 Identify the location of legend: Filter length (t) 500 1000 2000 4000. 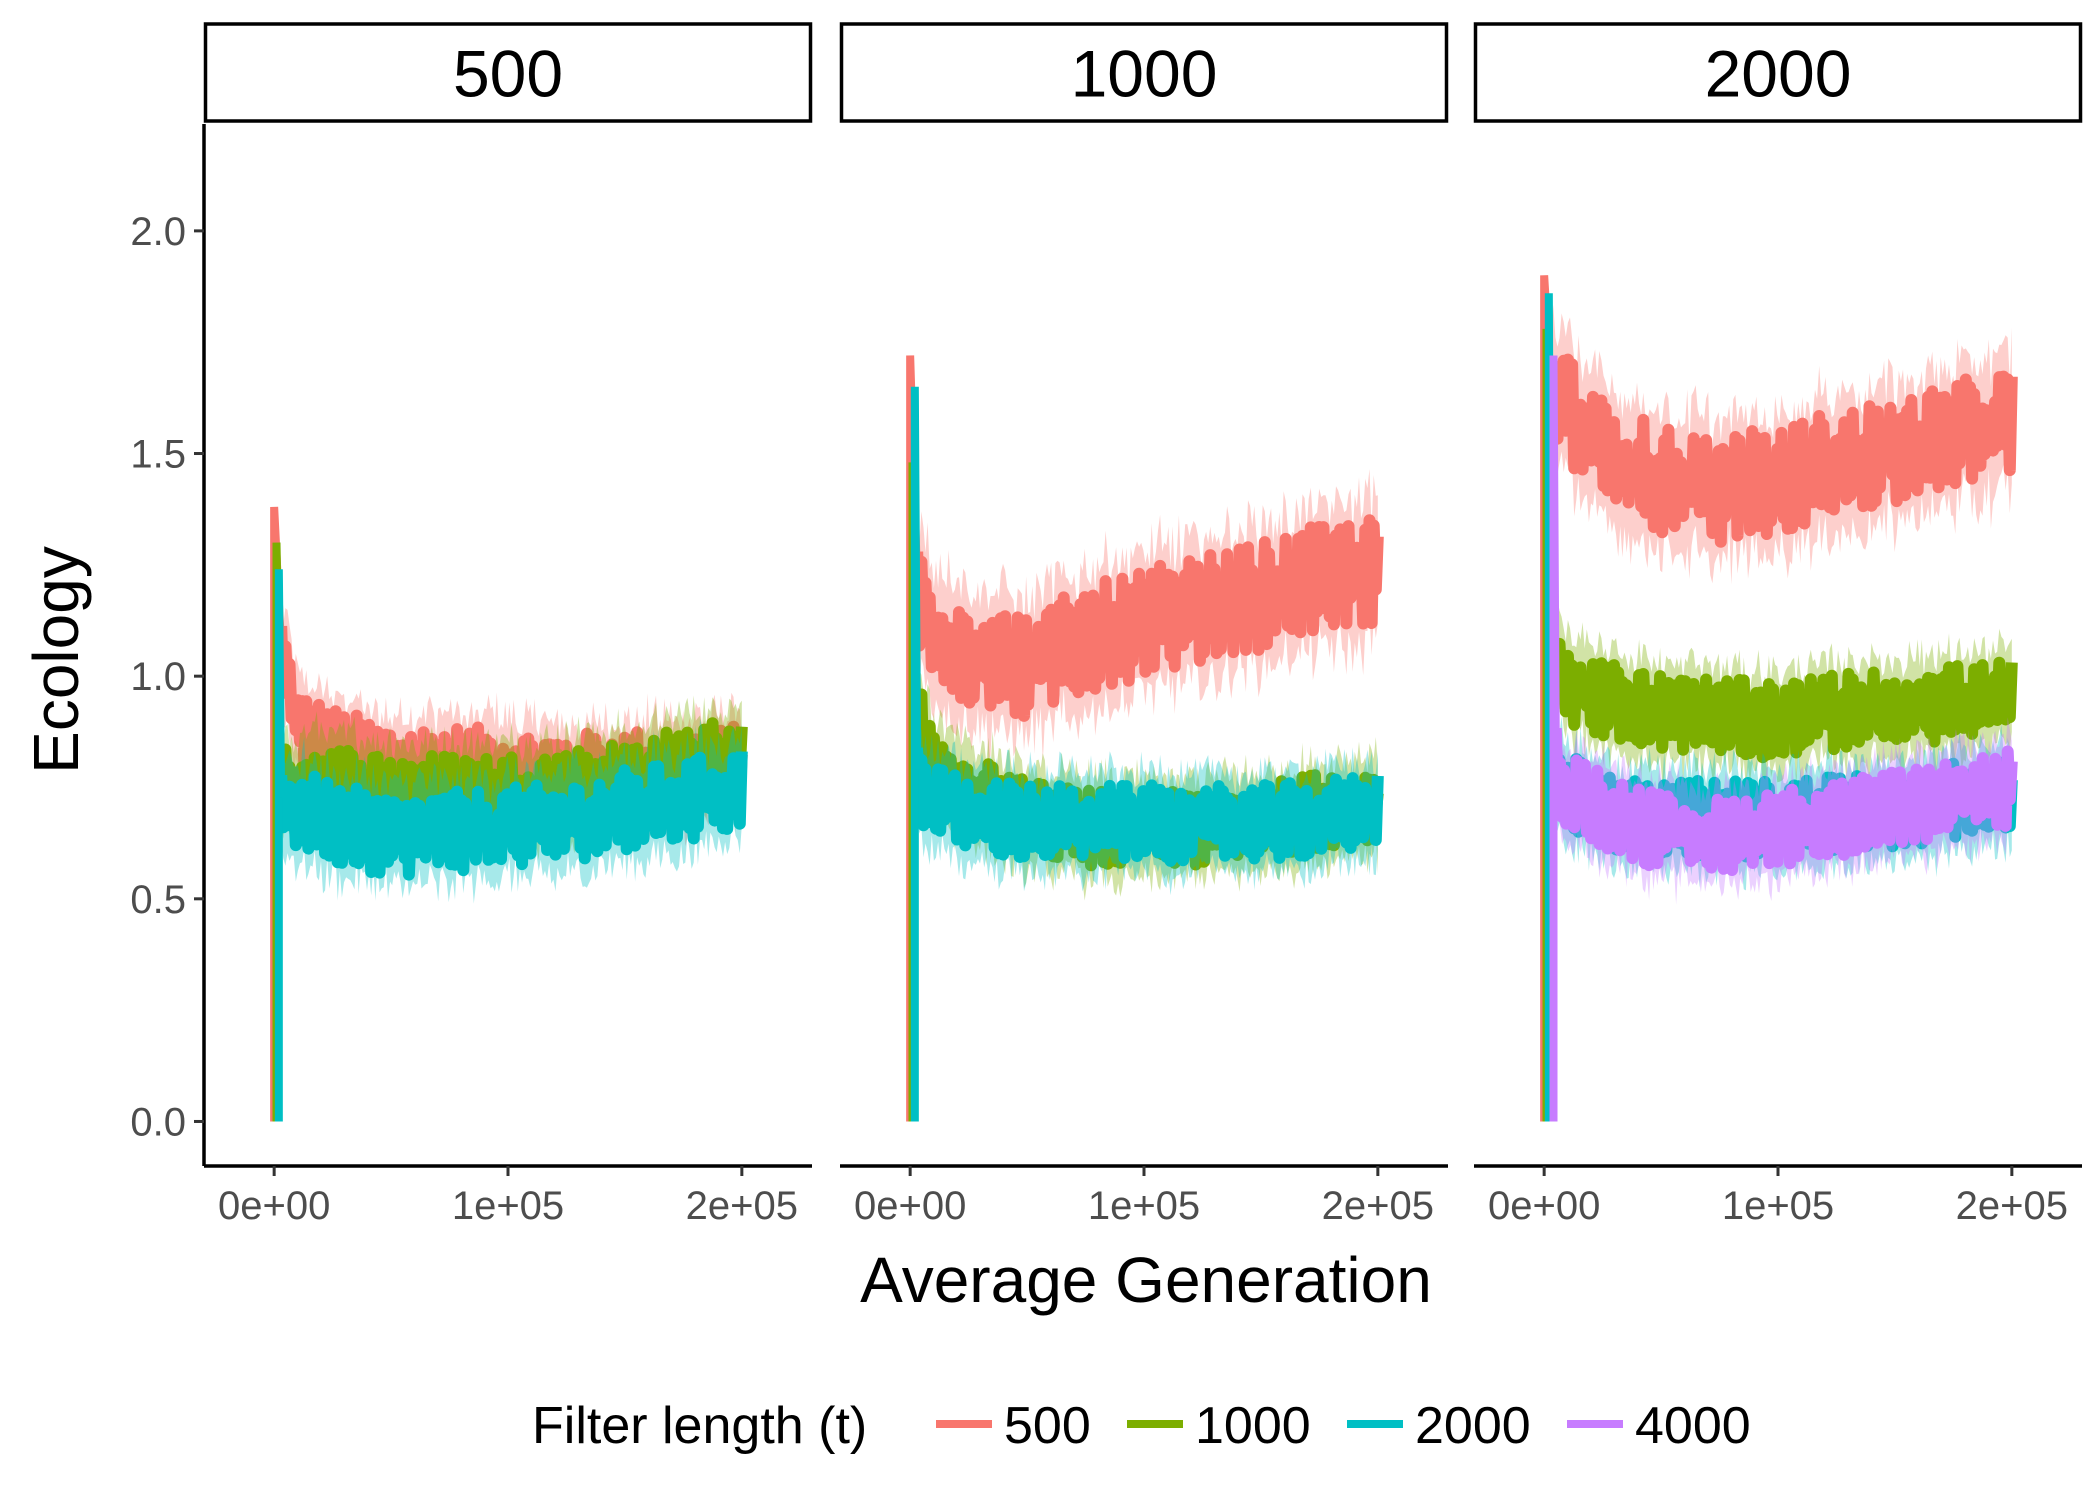
(1141, 1426).